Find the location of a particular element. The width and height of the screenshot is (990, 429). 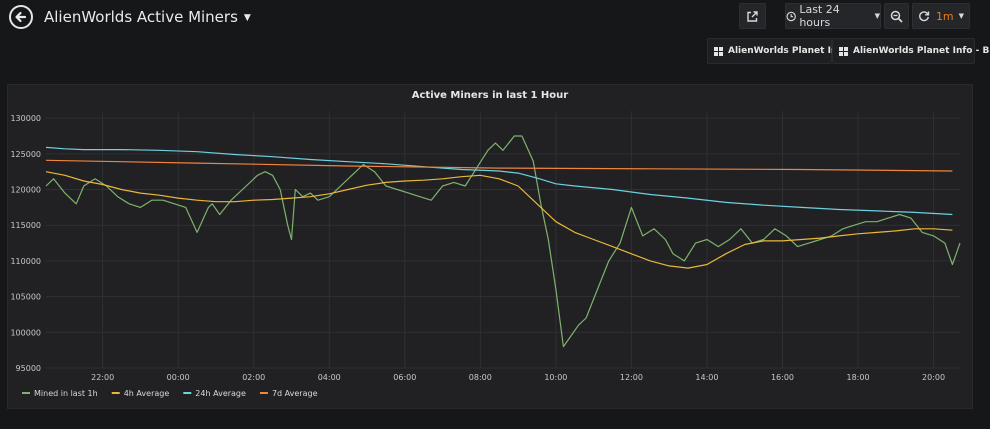

panel-title: Active Miners in last 1 Hour is located at coordinates (490, 95).